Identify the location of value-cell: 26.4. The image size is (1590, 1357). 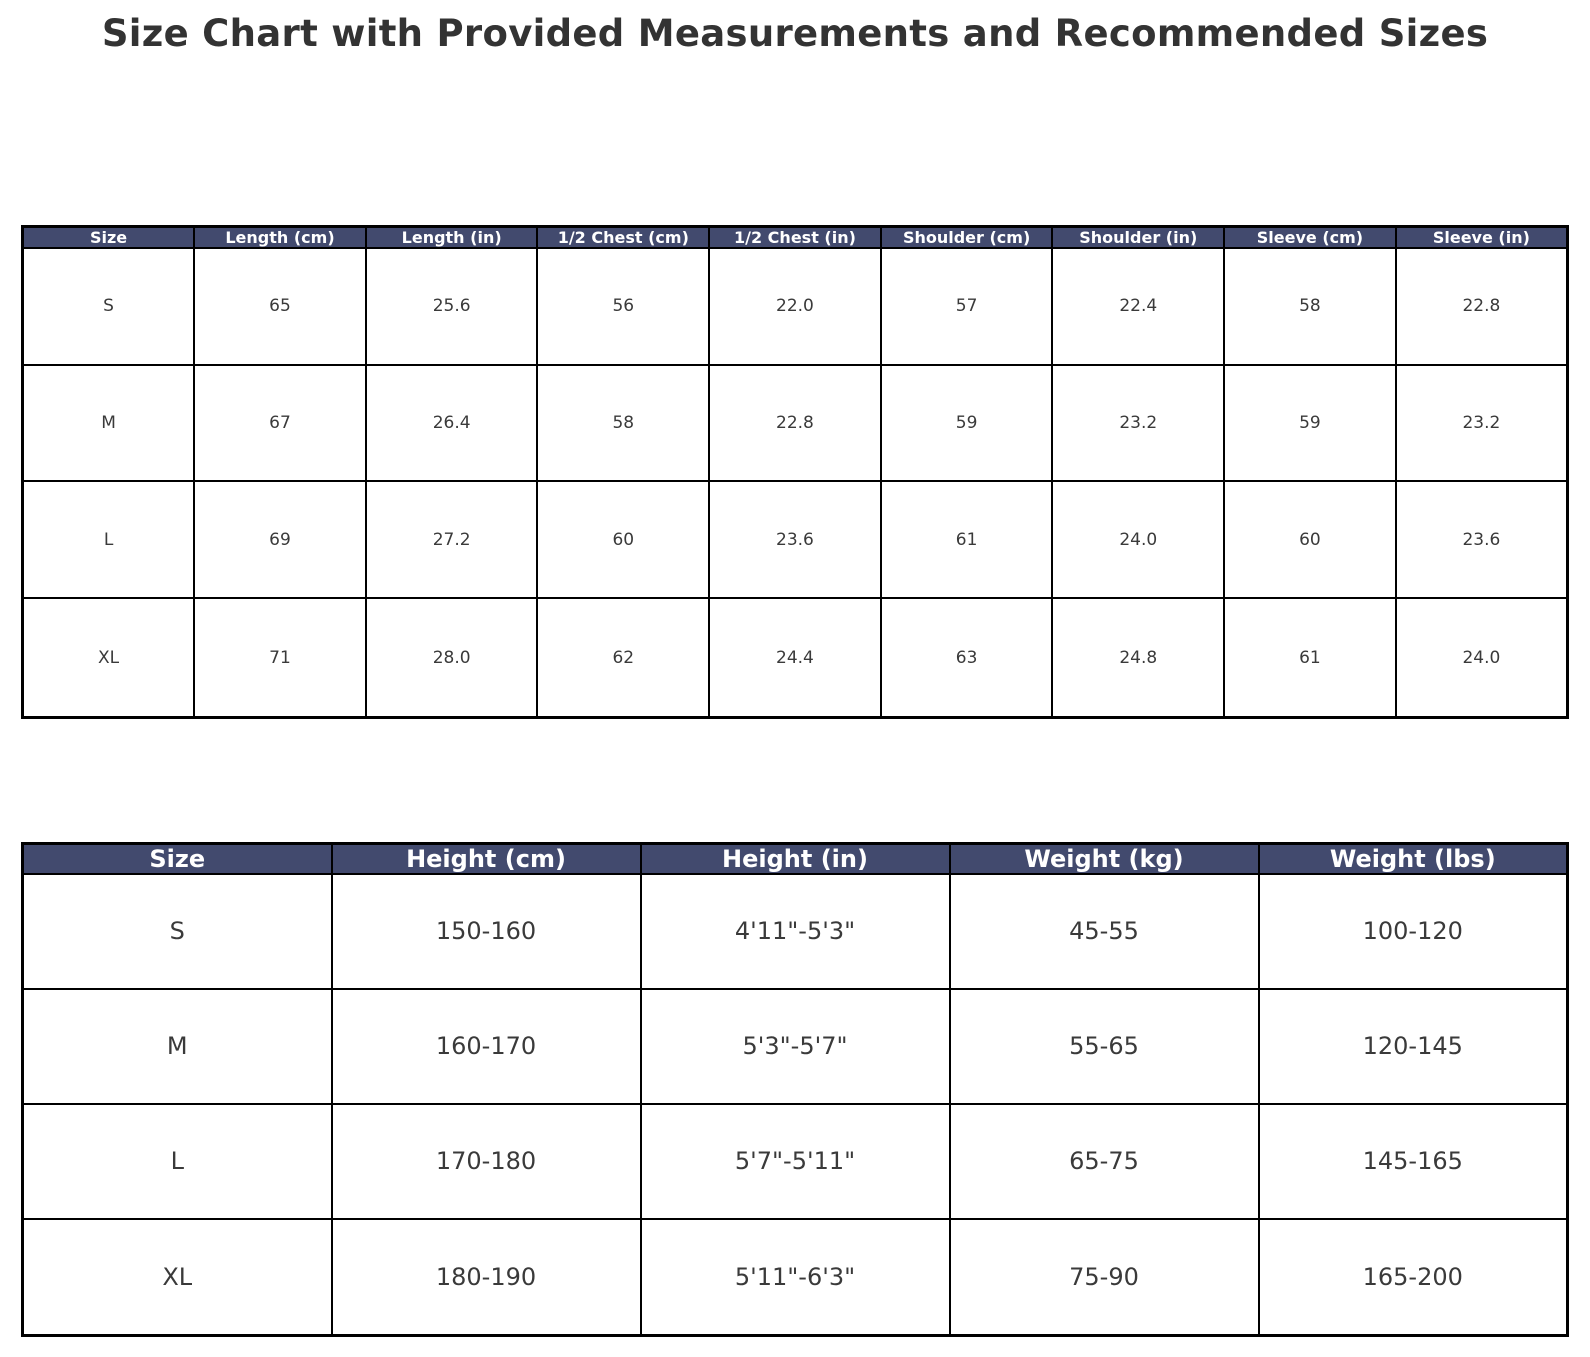
(451, 423).